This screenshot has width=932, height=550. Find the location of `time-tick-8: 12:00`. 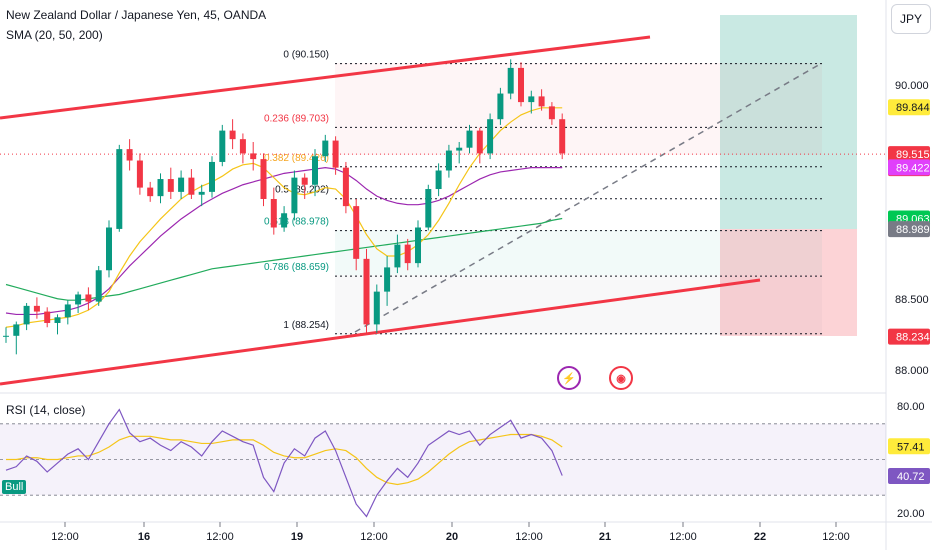

time-tick-8: 12:00 is located at coordinates (683, 537).